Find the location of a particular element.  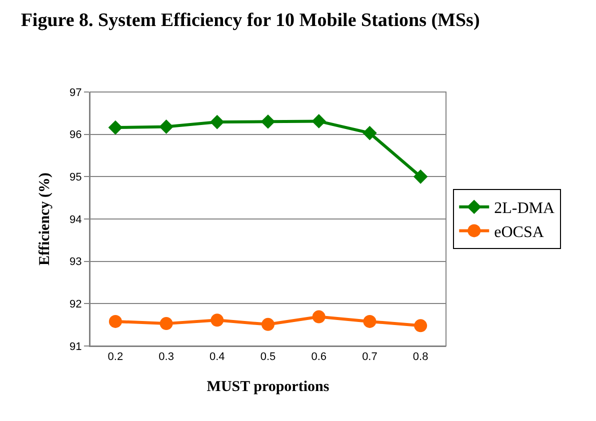

x-tick-label: 0.5 is located at coordinates (268, 357).